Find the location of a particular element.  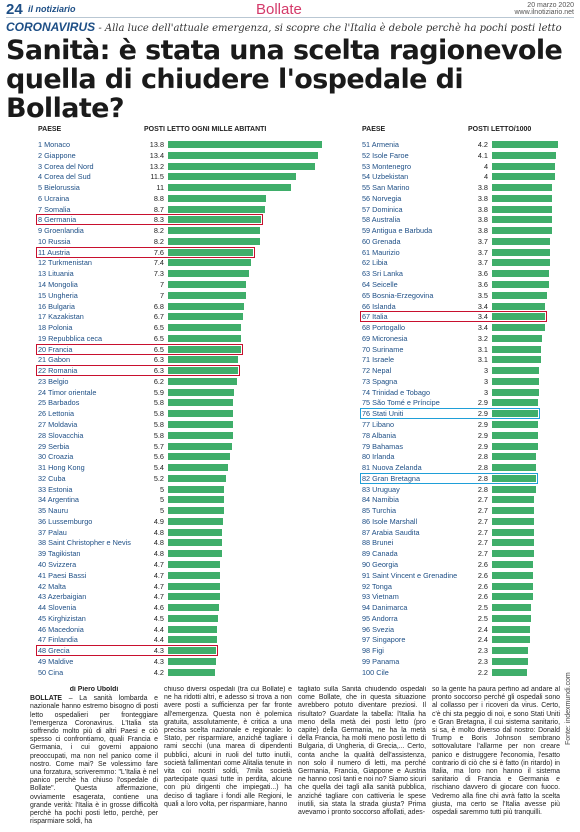

value-label: 3.6 is located at coordinates (482, 284).